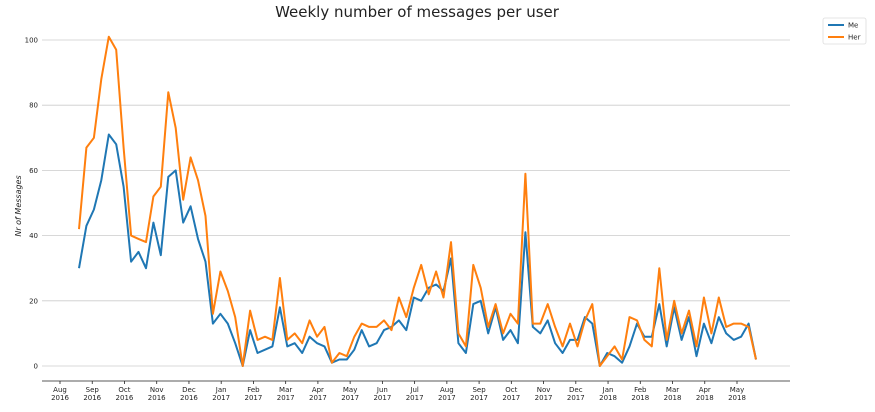  I want to click on y-tick-label: 0, so click(36, 367).